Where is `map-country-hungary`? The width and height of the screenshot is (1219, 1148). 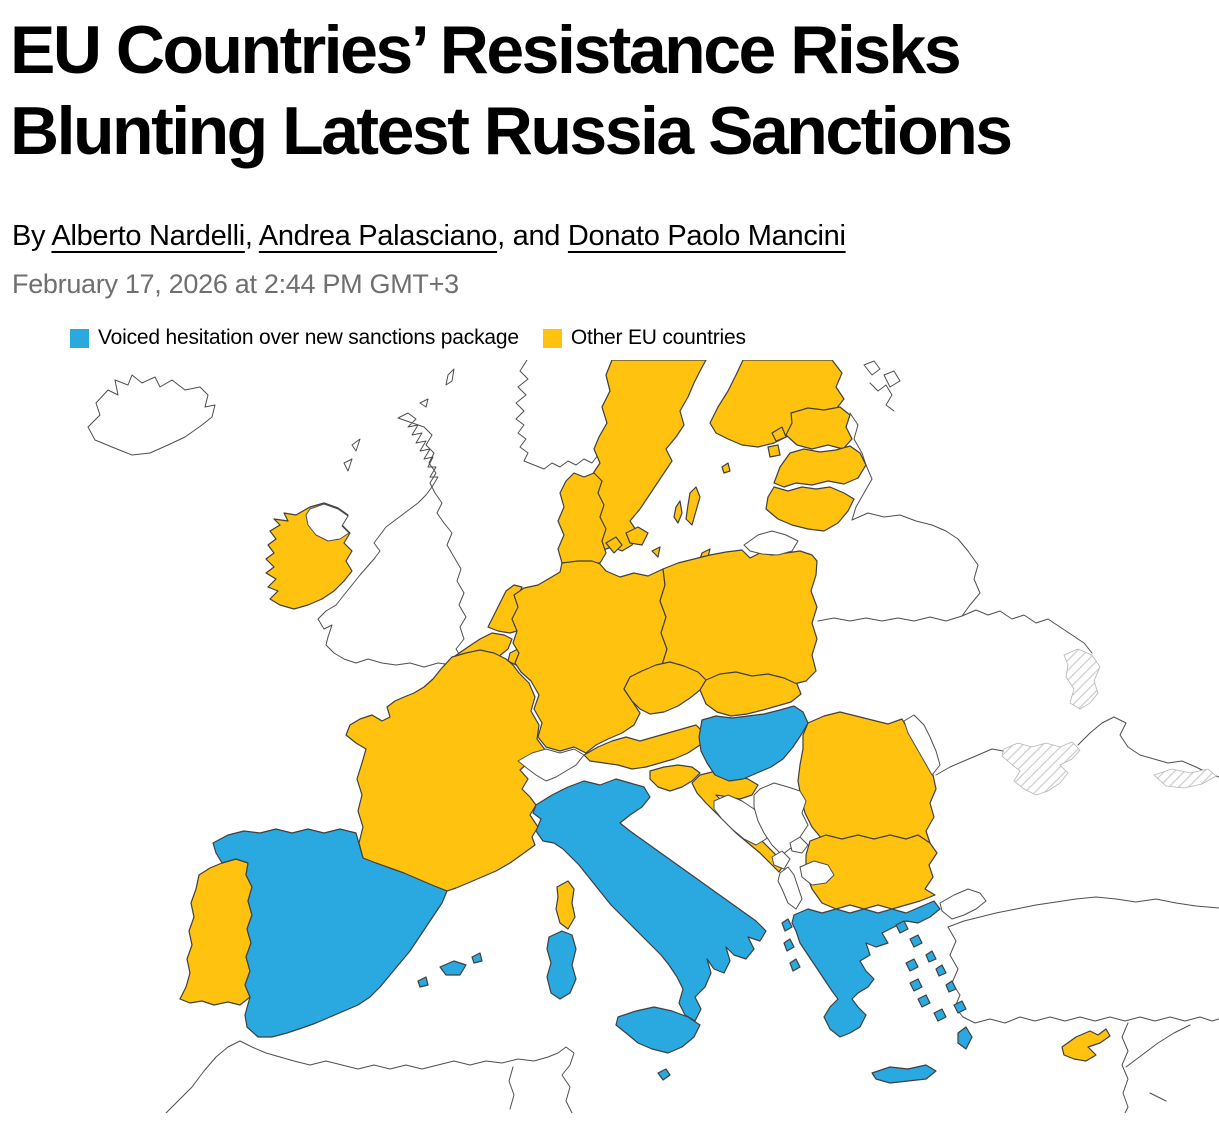 map-country-hungary is located at coordinates (753, 743).